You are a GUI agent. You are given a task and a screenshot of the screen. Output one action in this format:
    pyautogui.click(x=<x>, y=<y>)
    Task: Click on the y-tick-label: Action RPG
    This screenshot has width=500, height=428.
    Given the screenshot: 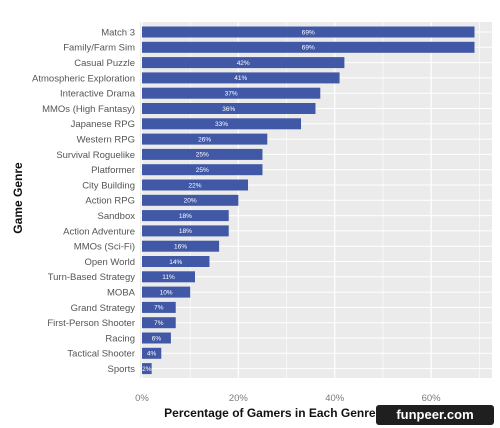 What is the action you would take?
    pyautogui.click(x=110, y=201)
    